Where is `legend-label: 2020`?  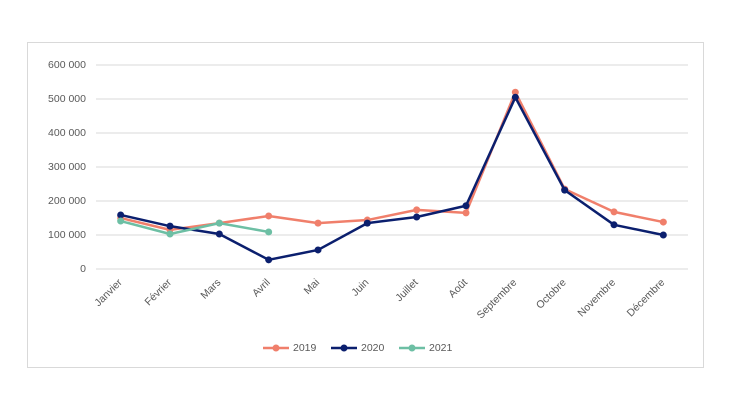 legend-label: 2020 is located at coordinates (373, 348).